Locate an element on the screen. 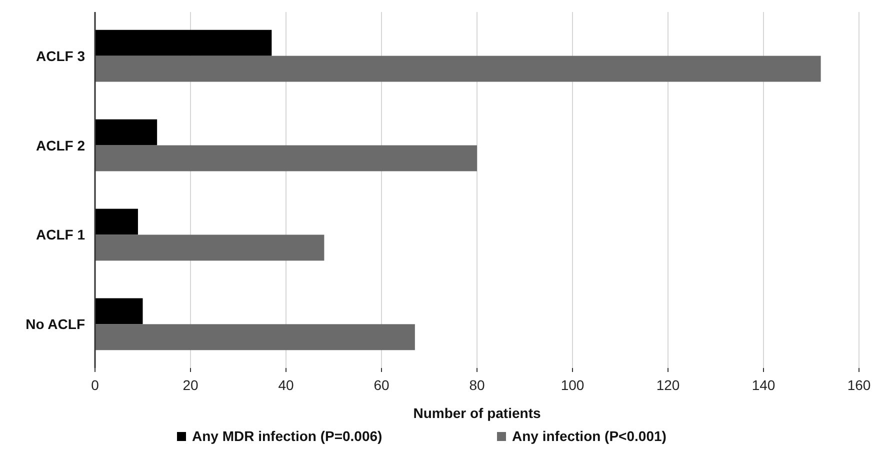  y-tick-label: ACLF 2 is located at coordinates (61, 145).